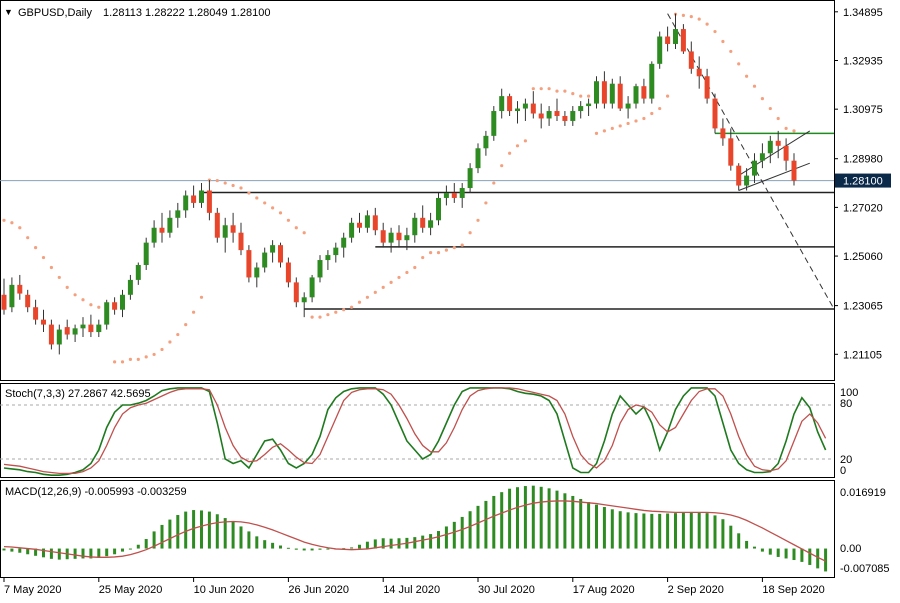  I want to click on price-tick-label: 1.25060, so click(863, 257).